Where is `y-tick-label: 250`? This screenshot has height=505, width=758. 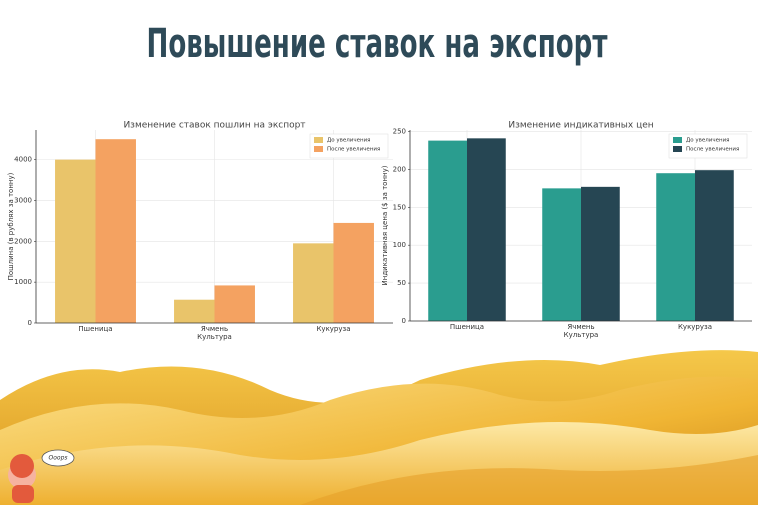 y-tick-label: 250 is located at coordinates (399, 132).